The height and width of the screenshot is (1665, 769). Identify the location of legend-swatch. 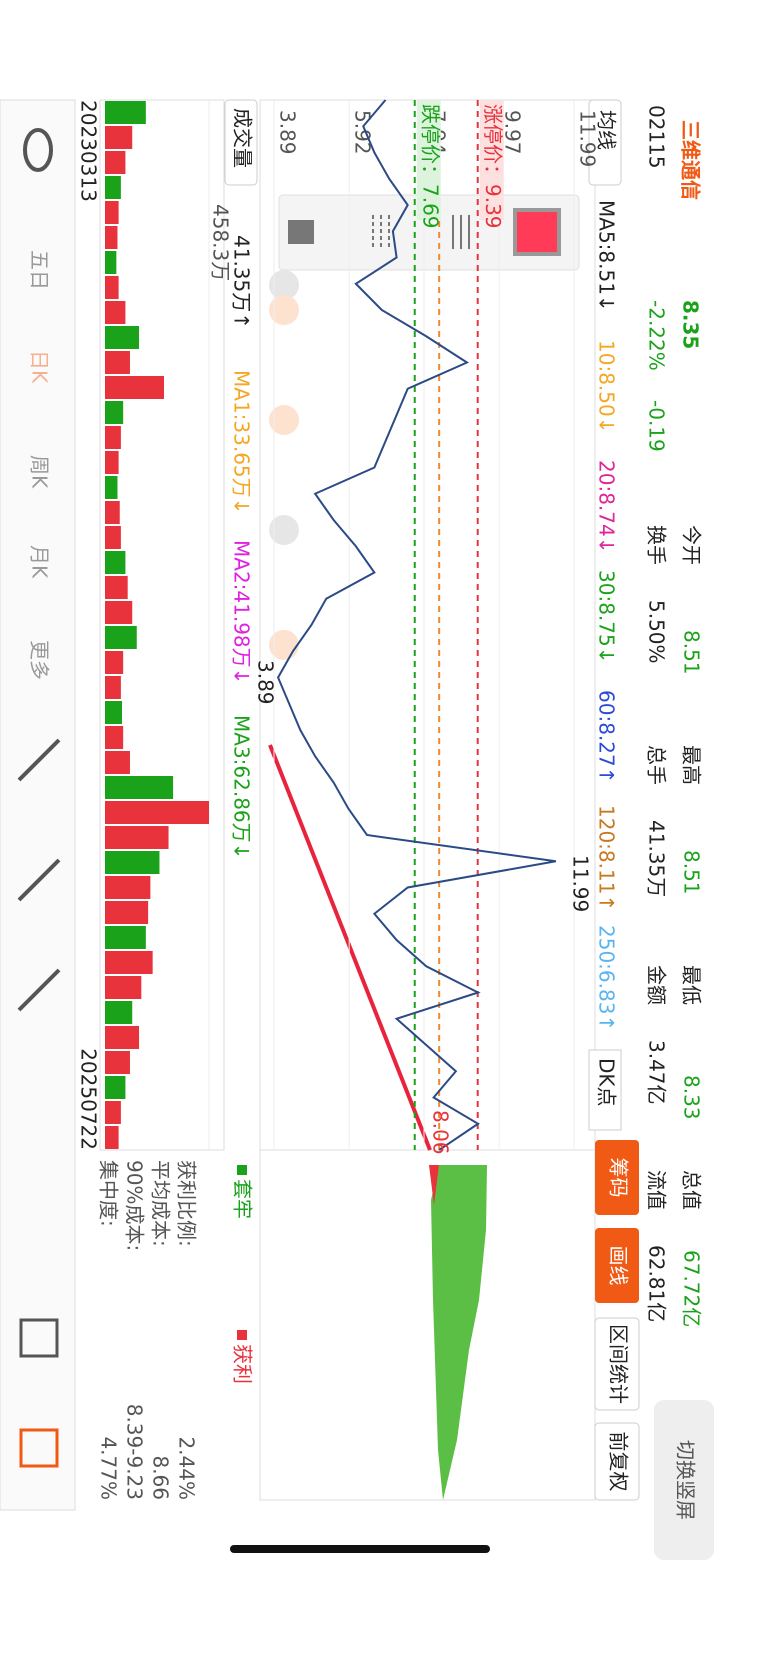
(242, 1170).